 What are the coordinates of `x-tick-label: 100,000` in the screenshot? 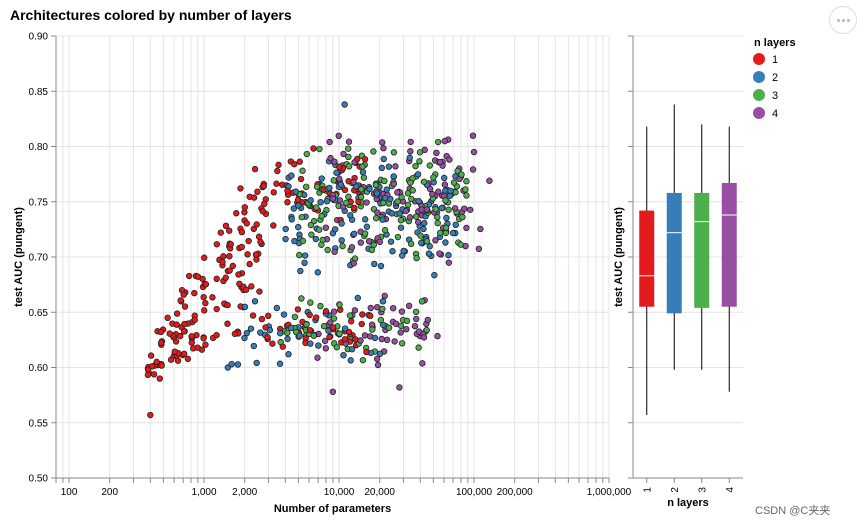 It's located at (474, 492).